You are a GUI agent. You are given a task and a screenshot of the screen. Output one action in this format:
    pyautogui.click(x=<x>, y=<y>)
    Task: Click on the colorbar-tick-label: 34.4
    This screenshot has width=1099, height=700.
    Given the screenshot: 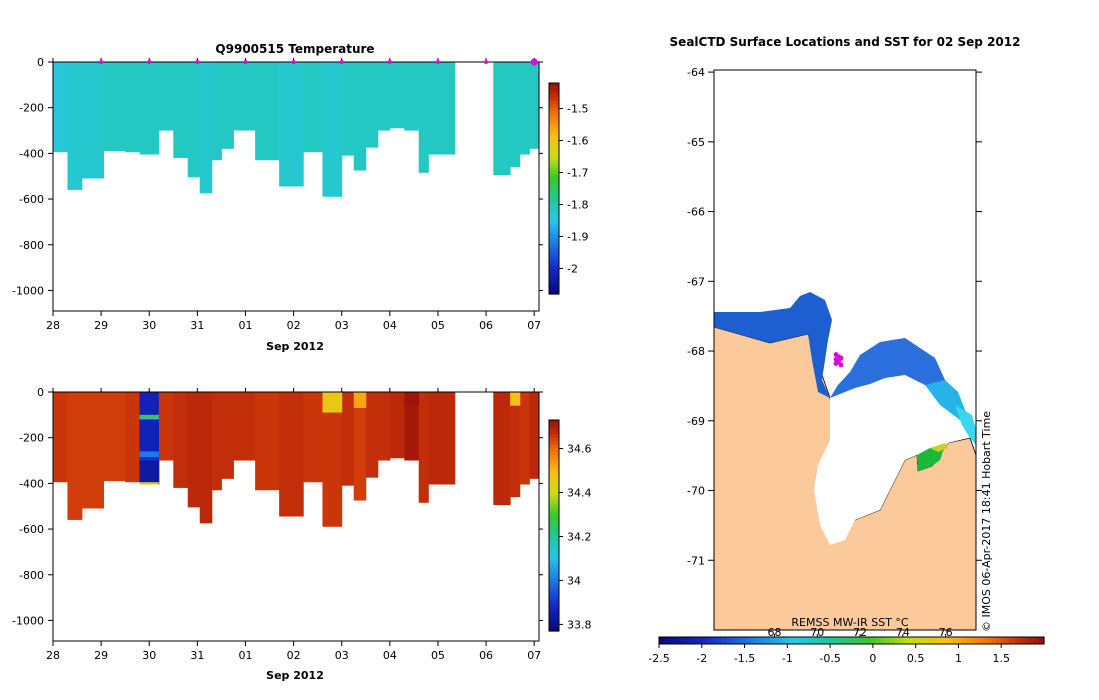 What is the action you would take?
    pyautogui.click(x=579, y=493)
    